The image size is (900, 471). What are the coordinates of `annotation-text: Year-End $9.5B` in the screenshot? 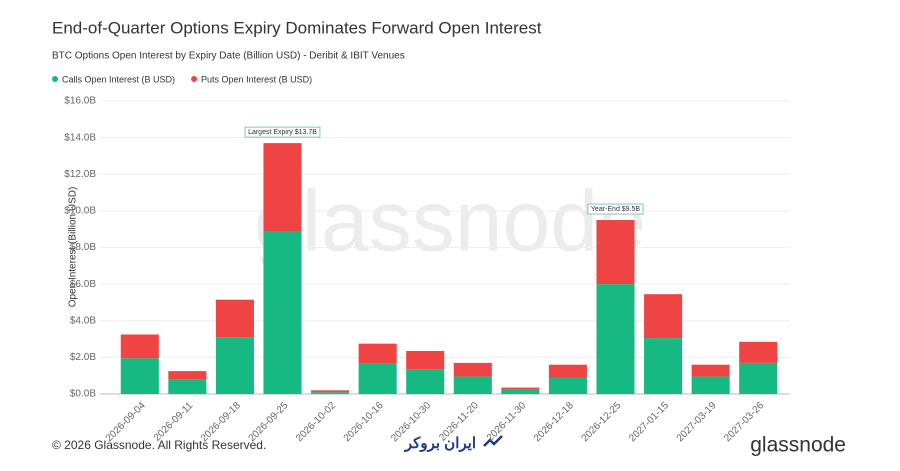 It's located at (615, 209).